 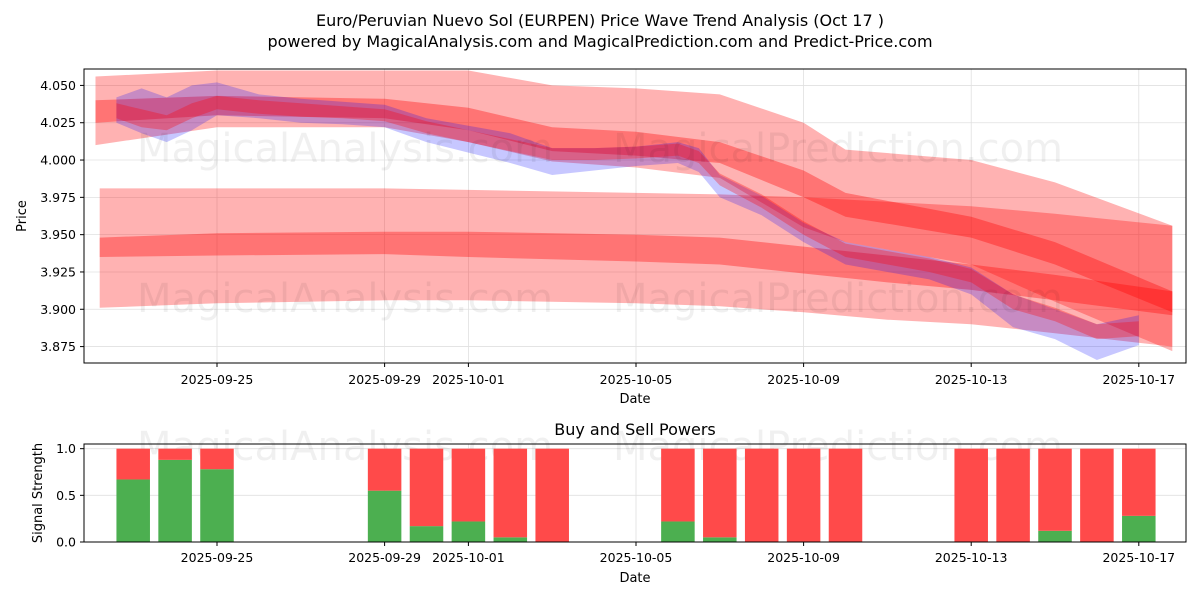 What do you see at coordinates (22, 216) in the screenshot?
I see `price-y-axis-label: Price` at bounding box center [22, 216].